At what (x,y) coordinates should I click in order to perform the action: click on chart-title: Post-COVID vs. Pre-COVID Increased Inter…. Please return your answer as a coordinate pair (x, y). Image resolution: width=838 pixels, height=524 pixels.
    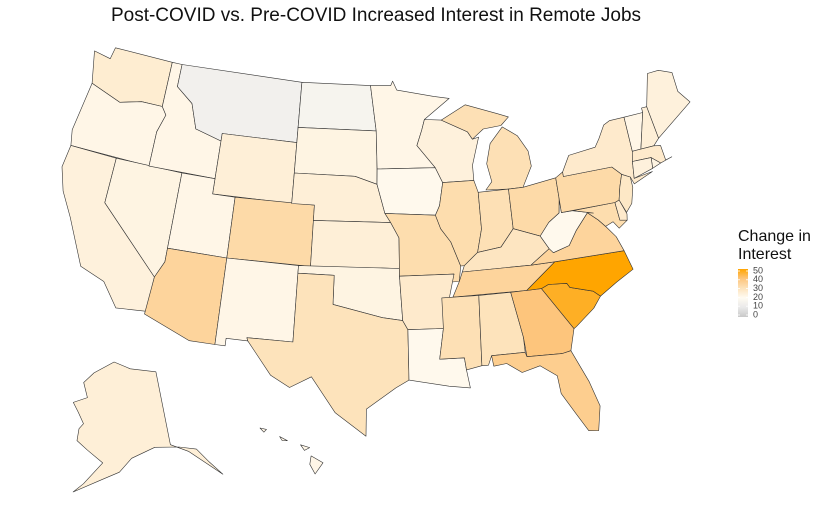
    Looking at the image, I should click on (376, 15).